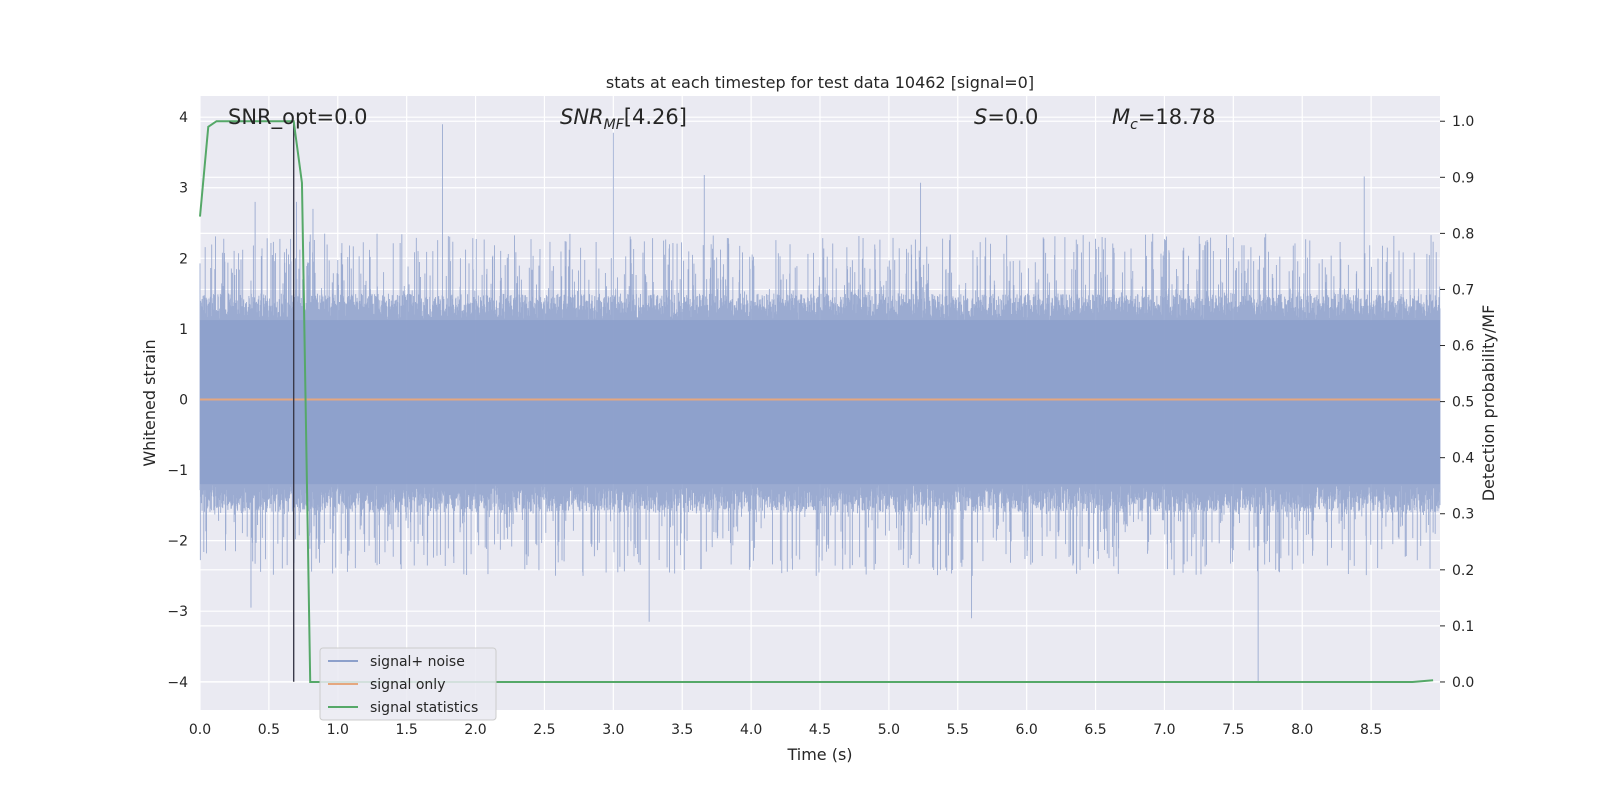 The image size is (1600, 800). I want to click on x-axis-label: Time (s), so click(819, 754).